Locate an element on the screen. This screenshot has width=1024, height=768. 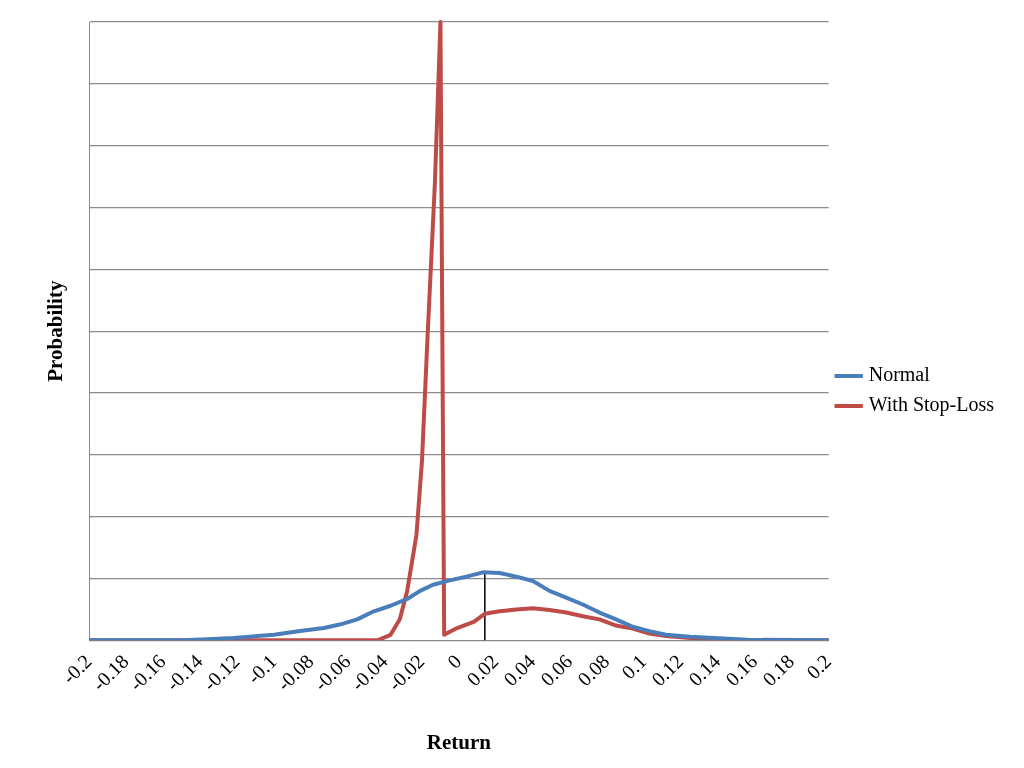
x-tick-label: 0.2 is located at coordinates (818, 666).